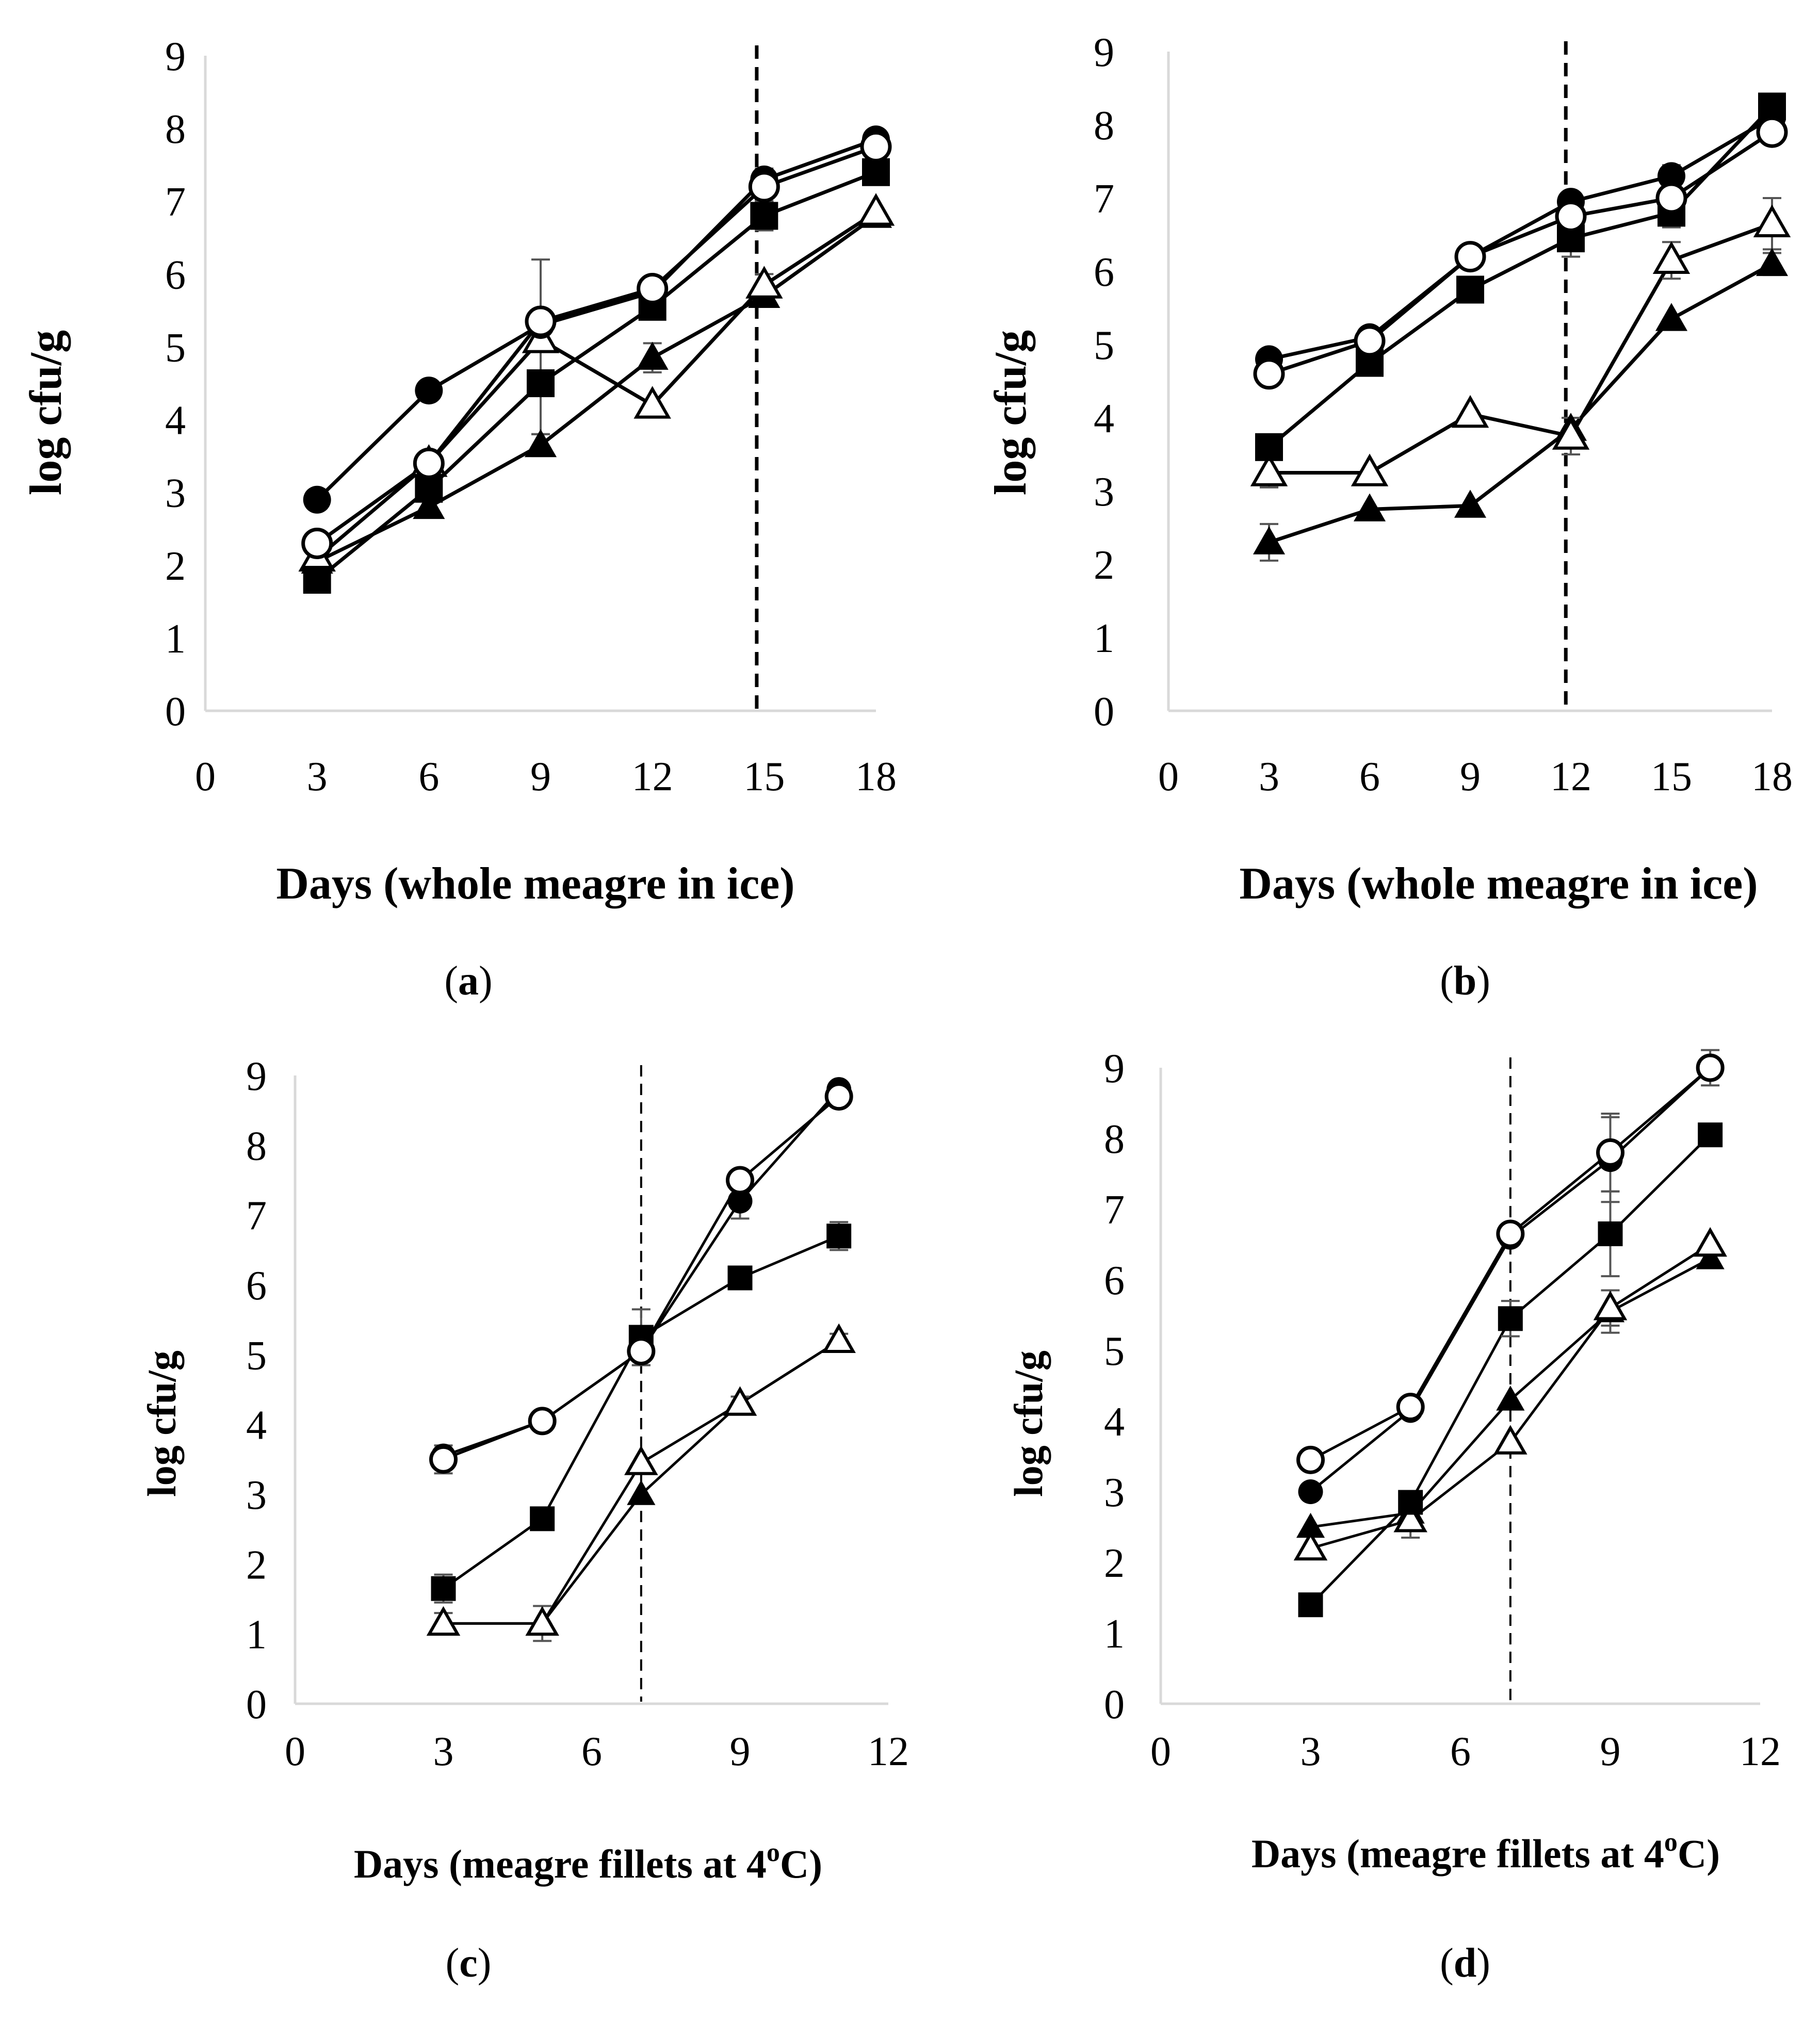 Image resolution: width=1820 pixels, height=2022 pixels. Describe the element at coordinates (468, 981) in the screenshot. I see `panel-caption: (a)` at that location.